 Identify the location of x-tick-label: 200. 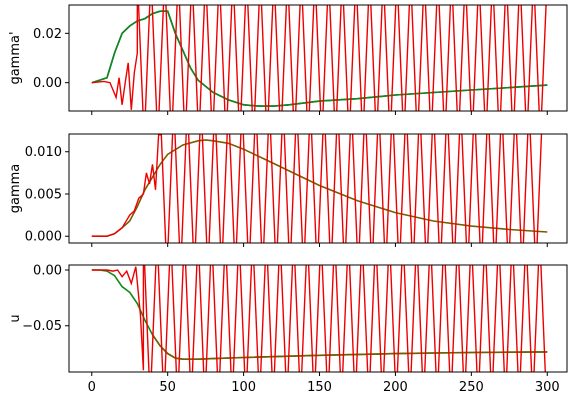
(395, 387).